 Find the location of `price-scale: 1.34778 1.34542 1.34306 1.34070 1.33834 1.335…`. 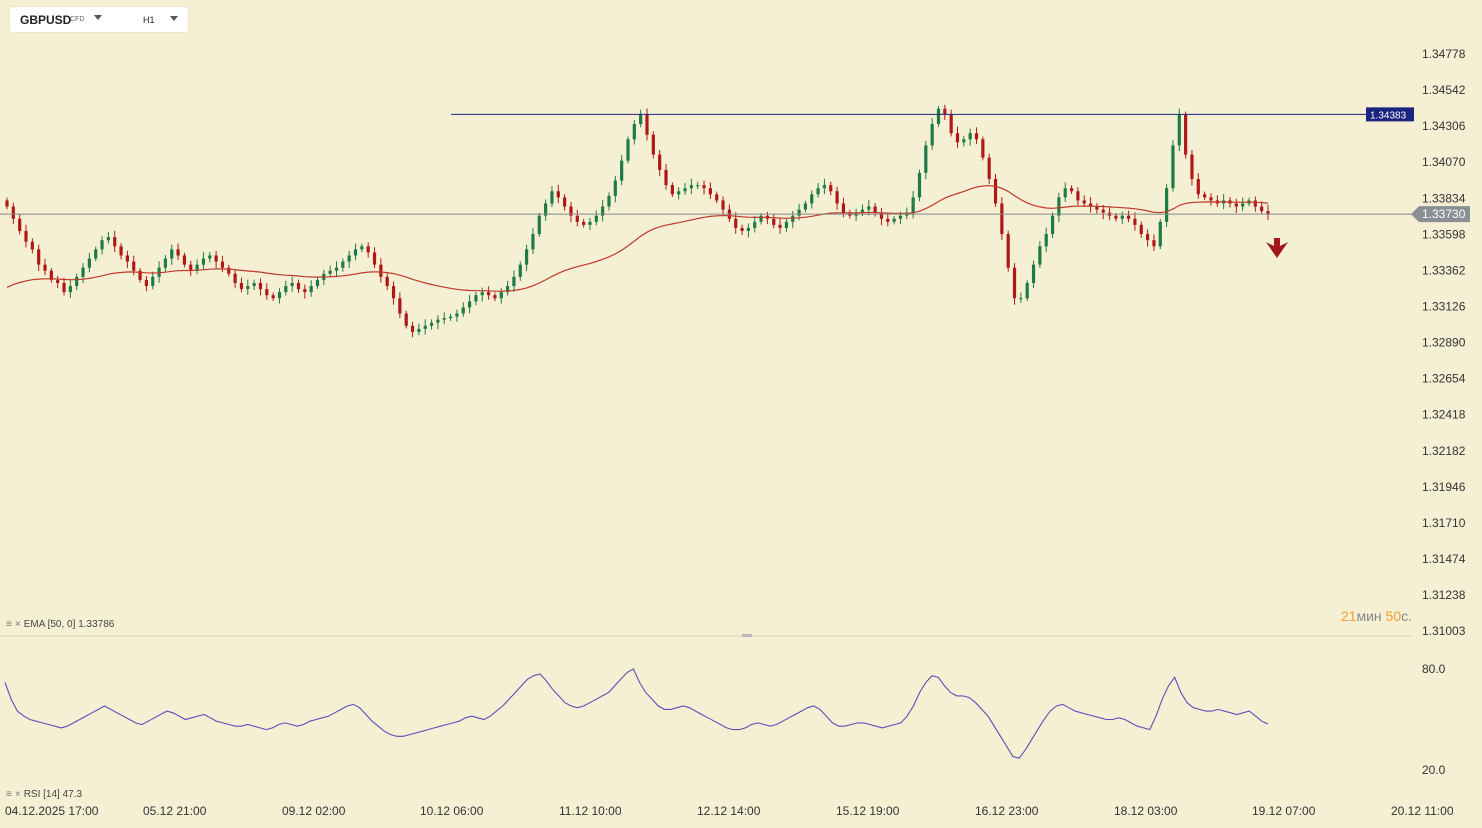

price-scale: 1.34778 1.34542 1.34306 1.34070 1.33834 1.335… is located at coordinates (1444, 342).